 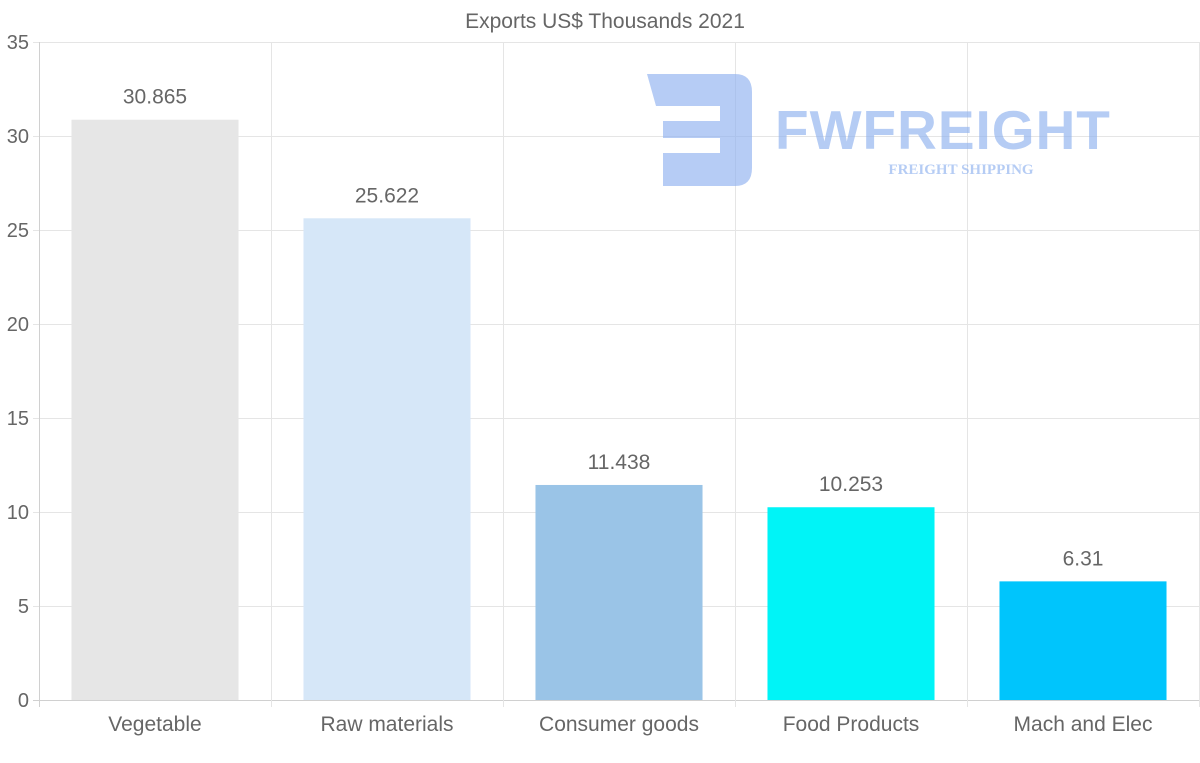 What do you see at coordinates (154, 724) in the screenshot?
I see `x-category-label: Vegetable` at bounding box center [154, 724].